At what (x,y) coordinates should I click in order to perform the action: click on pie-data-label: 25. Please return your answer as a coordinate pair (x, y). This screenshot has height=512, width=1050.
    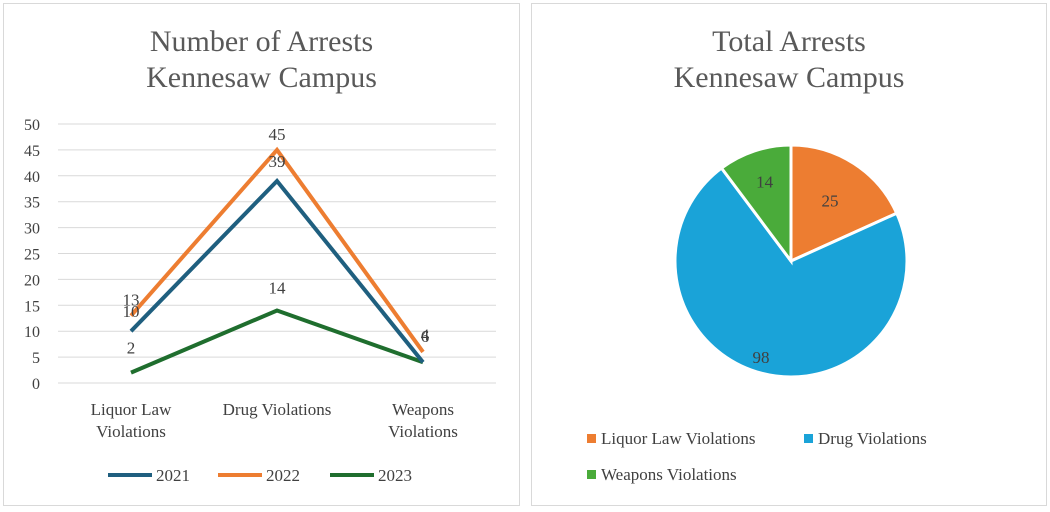
    Looking at the image, I should click on (830, 201).